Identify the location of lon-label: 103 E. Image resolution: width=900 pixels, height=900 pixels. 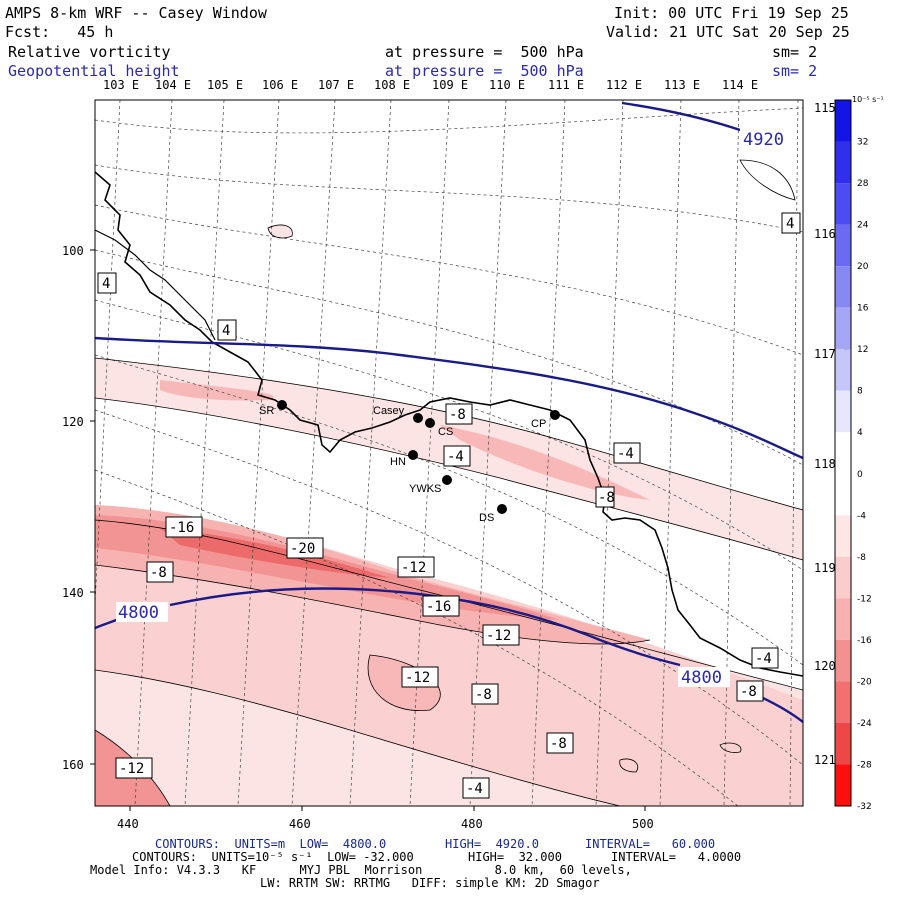
(121, 85).